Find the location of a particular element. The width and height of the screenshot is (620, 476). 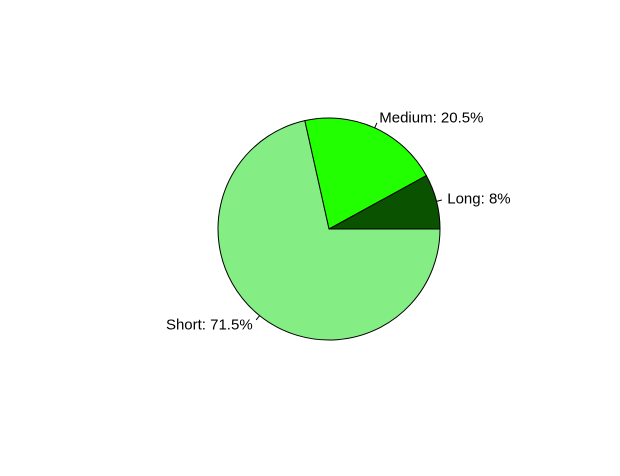

slice-label-medium: Medium: 20.5% is located at coordinates (431, 118).